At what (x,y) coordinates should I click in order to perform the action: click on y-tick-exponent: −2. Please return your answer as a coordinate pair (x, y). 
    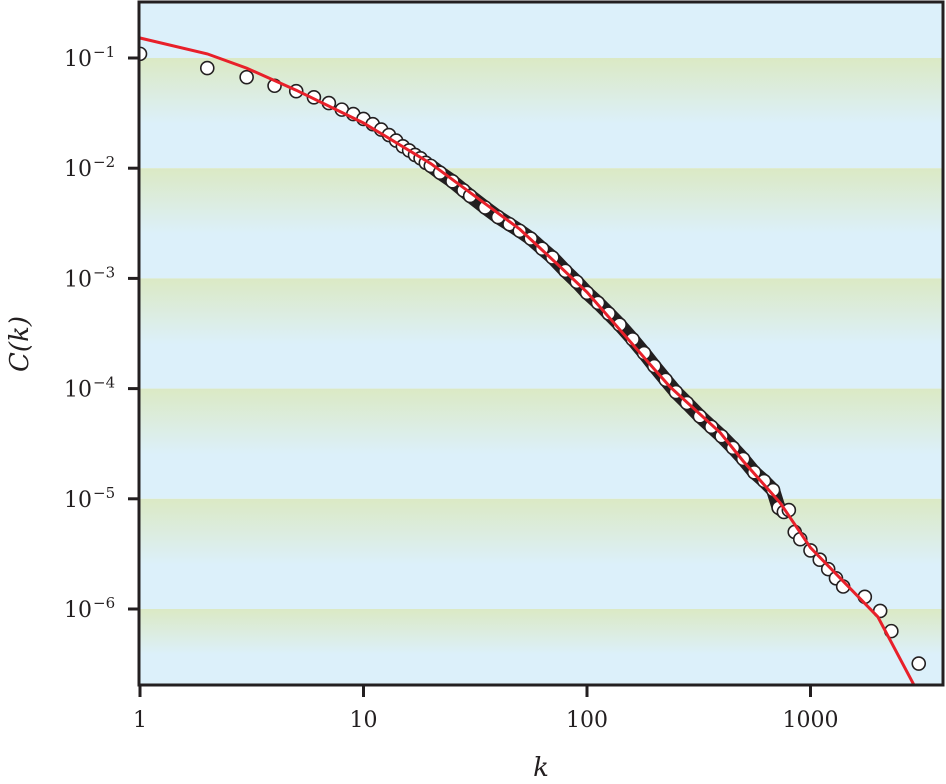
    Looking at the image, I should click on (104, 162).